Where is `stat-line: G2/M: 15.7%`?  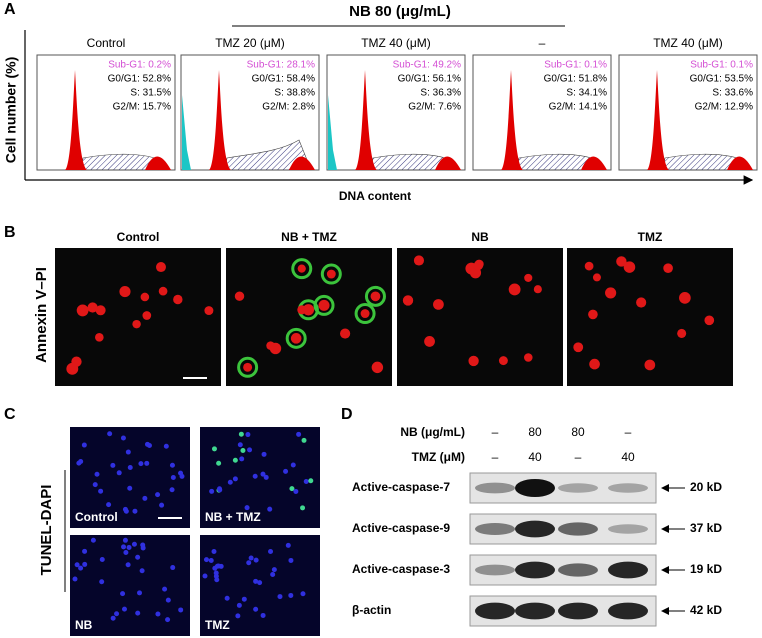 stat-line: G2/M: 15.7% is located at coordinates (142, 107).